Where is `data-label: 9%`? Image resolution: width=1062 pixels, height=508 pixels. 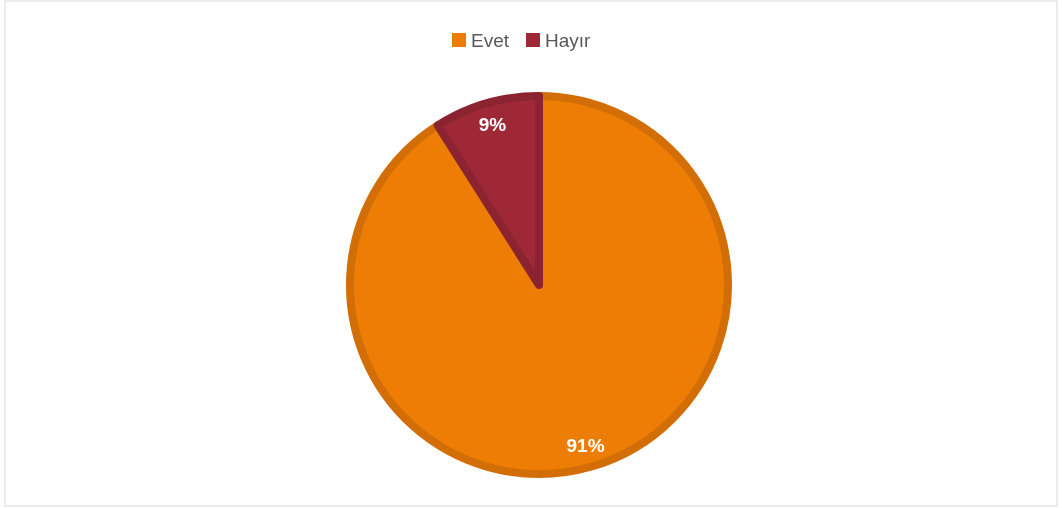 data-label: 9% is located at coordinates (492, 125).